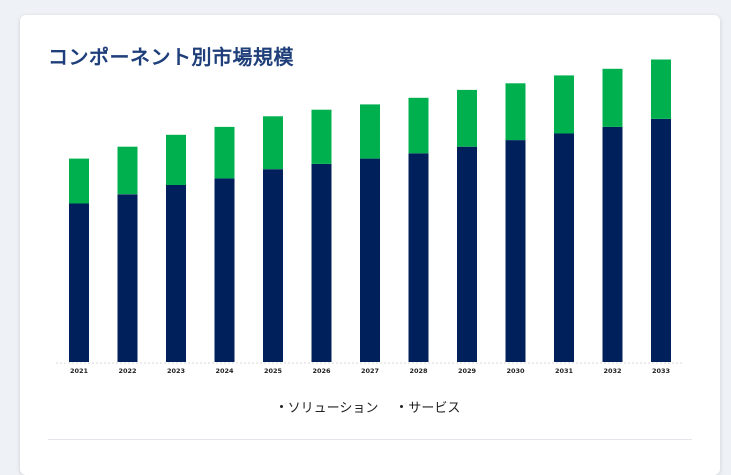 The image size is (731, 475). I want to click on legend-item-service: サービス, so click(430, 406).